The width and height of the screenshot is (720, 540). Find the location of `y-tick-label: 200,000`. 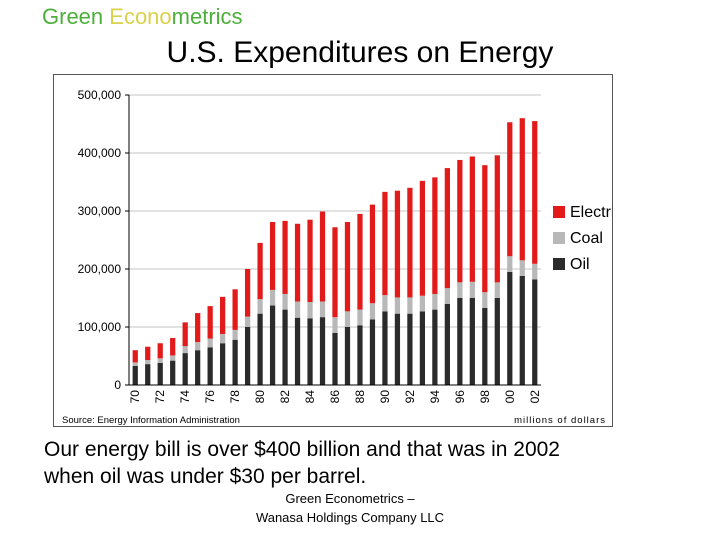

y-tick-label: 200,000 is located at coordinates (100, 269).